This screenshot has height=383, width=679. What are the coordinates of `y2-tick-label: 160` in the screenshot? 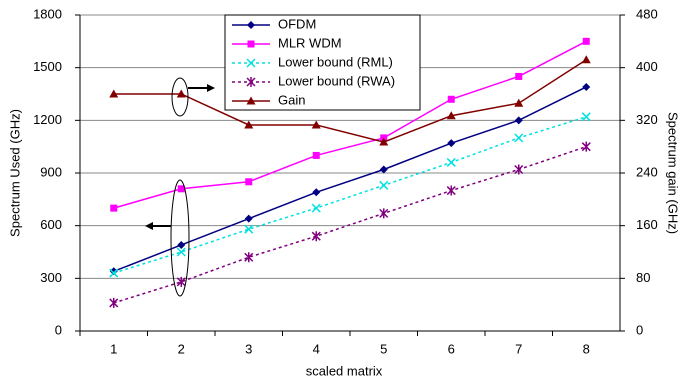 It's located at (647, 224).